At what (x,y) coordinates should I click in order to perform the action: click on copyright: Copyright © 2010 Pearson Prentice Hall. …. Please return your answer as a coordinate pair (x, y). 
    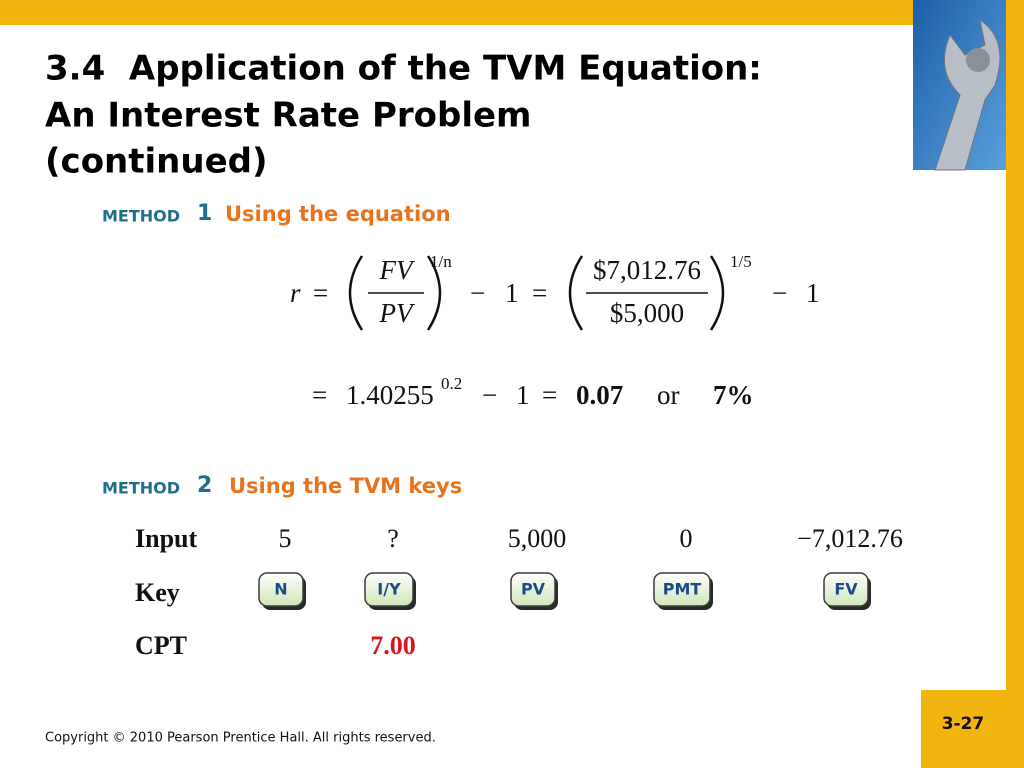
    Looking at the image, I should click on (240, 738).